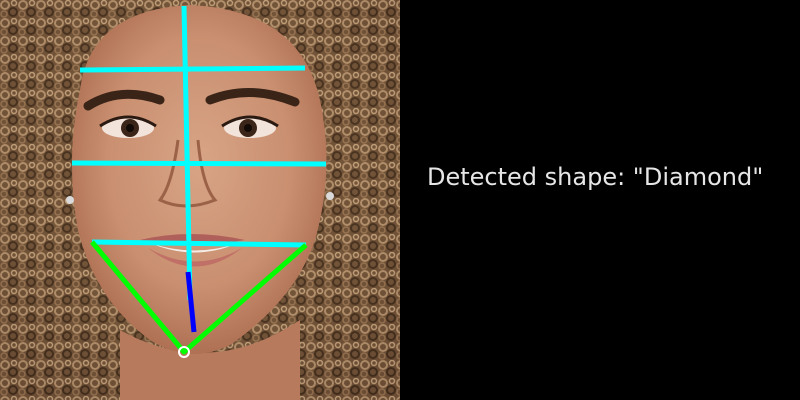 The image size is (800, 400). What do you see at coordinates (210, 360) in the screenshot?
I see `neck` at bounding box center [210, 360].